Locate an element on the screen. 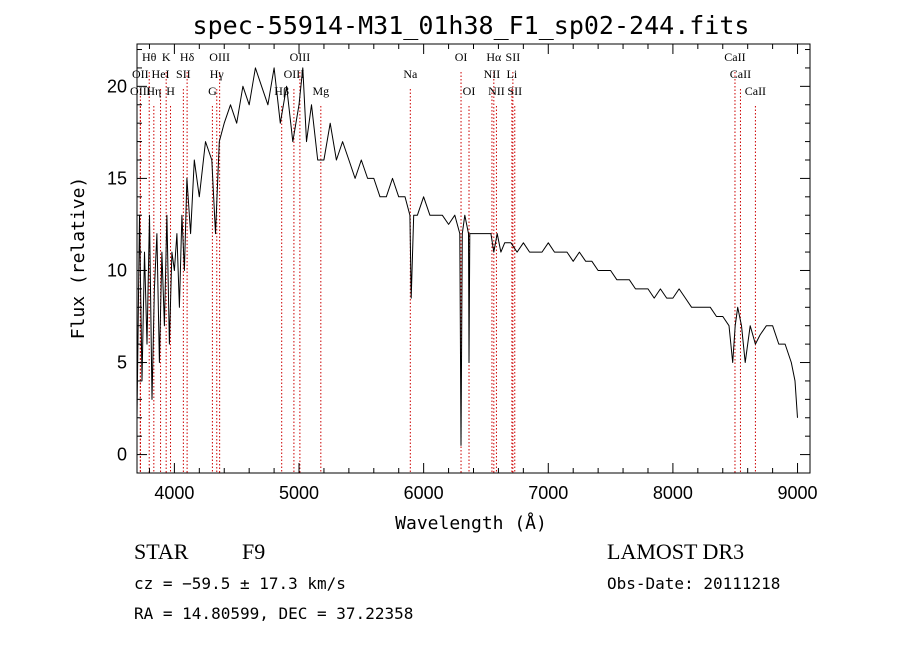 The height and width of the screenshot is (649, 900). survey-name: LAMOST DR3 is located at coordinates (675, 551).